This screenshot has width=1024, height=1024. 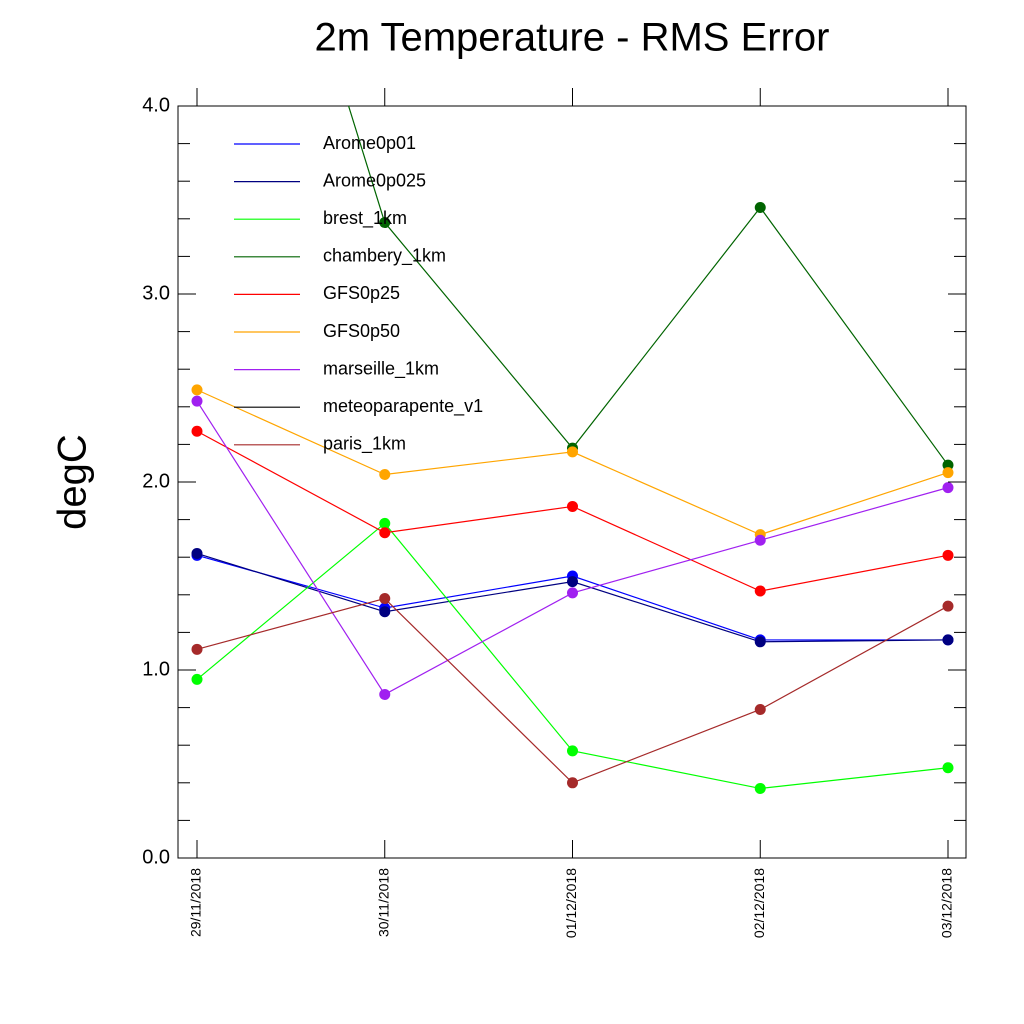 I want to click on y-tick-label: 1.0, so click(x=156, y=669).